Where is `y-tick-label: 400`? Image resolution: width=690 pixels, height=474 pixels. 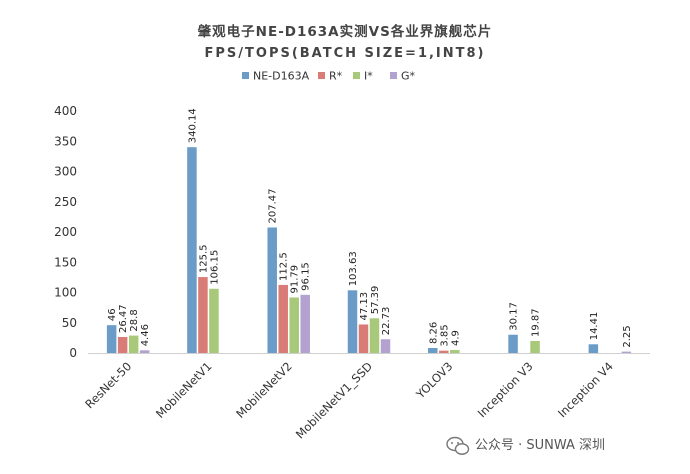
y-tick-label: 400 is located at coordinates (65, 111).